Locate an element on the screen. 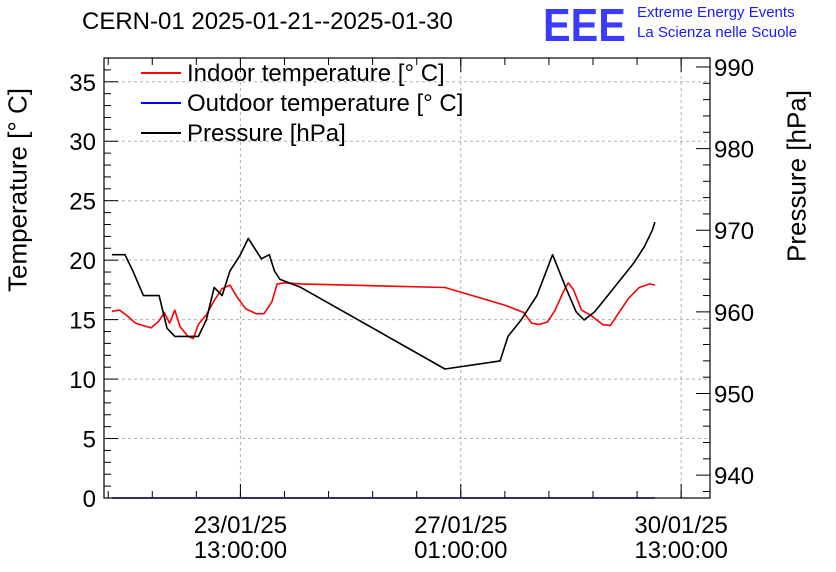  y-tick-label: 5 is located at coordinates (89, 440).